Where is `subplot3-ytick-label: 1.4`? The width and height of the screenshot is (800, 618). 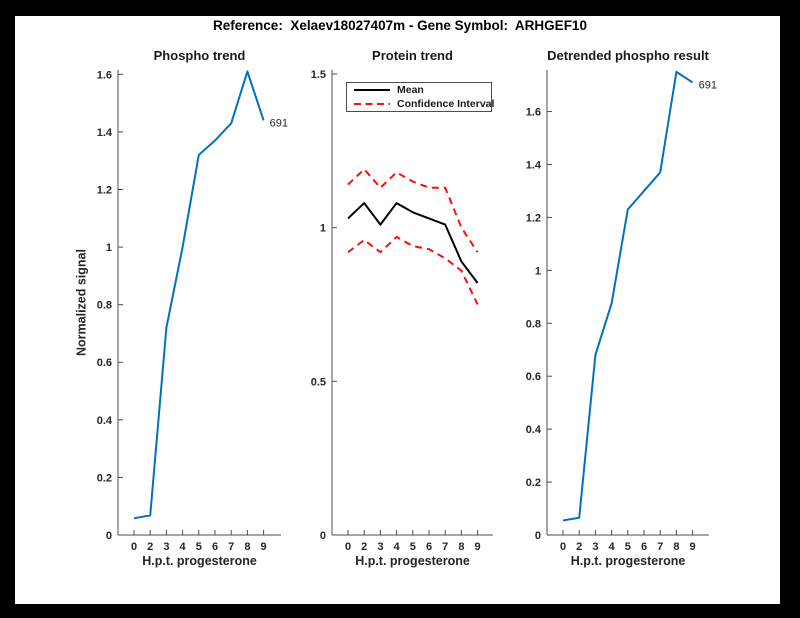 subplot3-ytick-label: 1.4 is located at coordinates (534, 165).